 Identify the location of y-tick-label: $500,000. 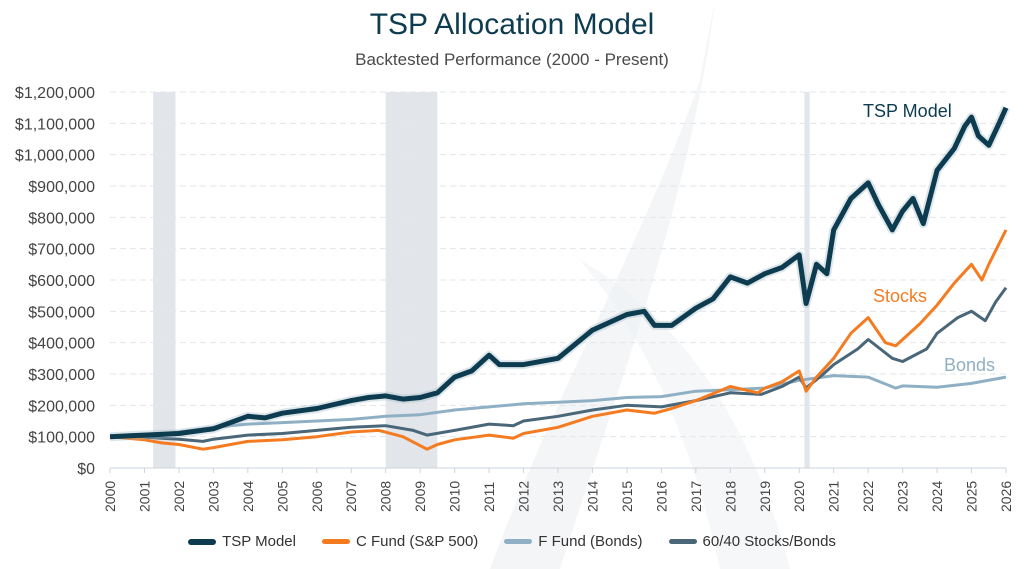
(61, 312).